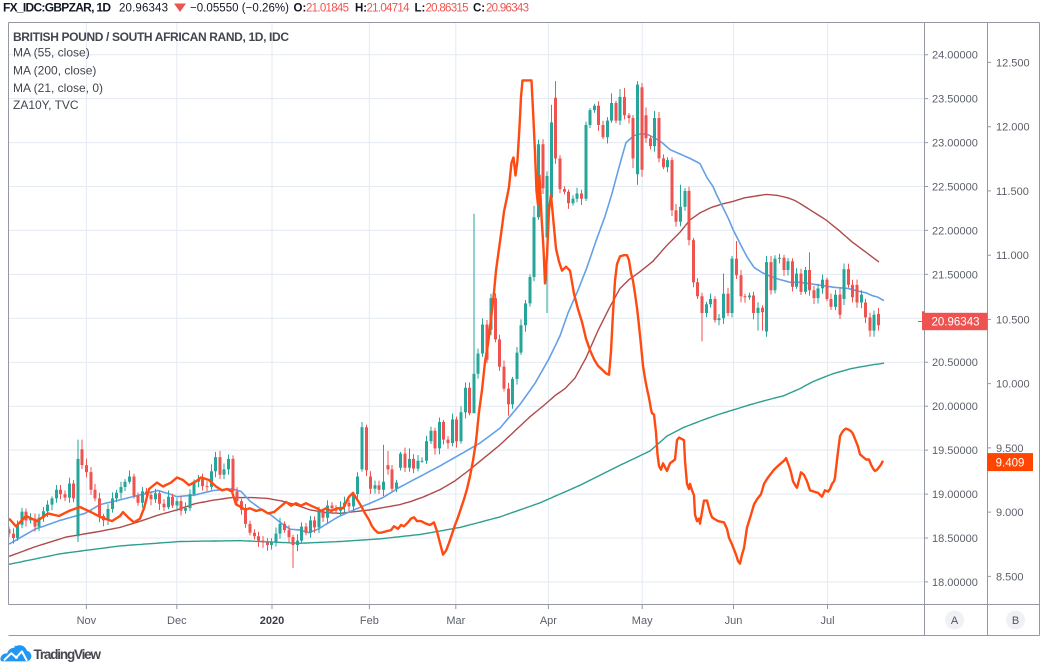 The width and height of the screenshot is (1043, 667). Describe the element at coordinates (1010, 513) in the screenshot. I see `svg-text: 9.000` at that location.